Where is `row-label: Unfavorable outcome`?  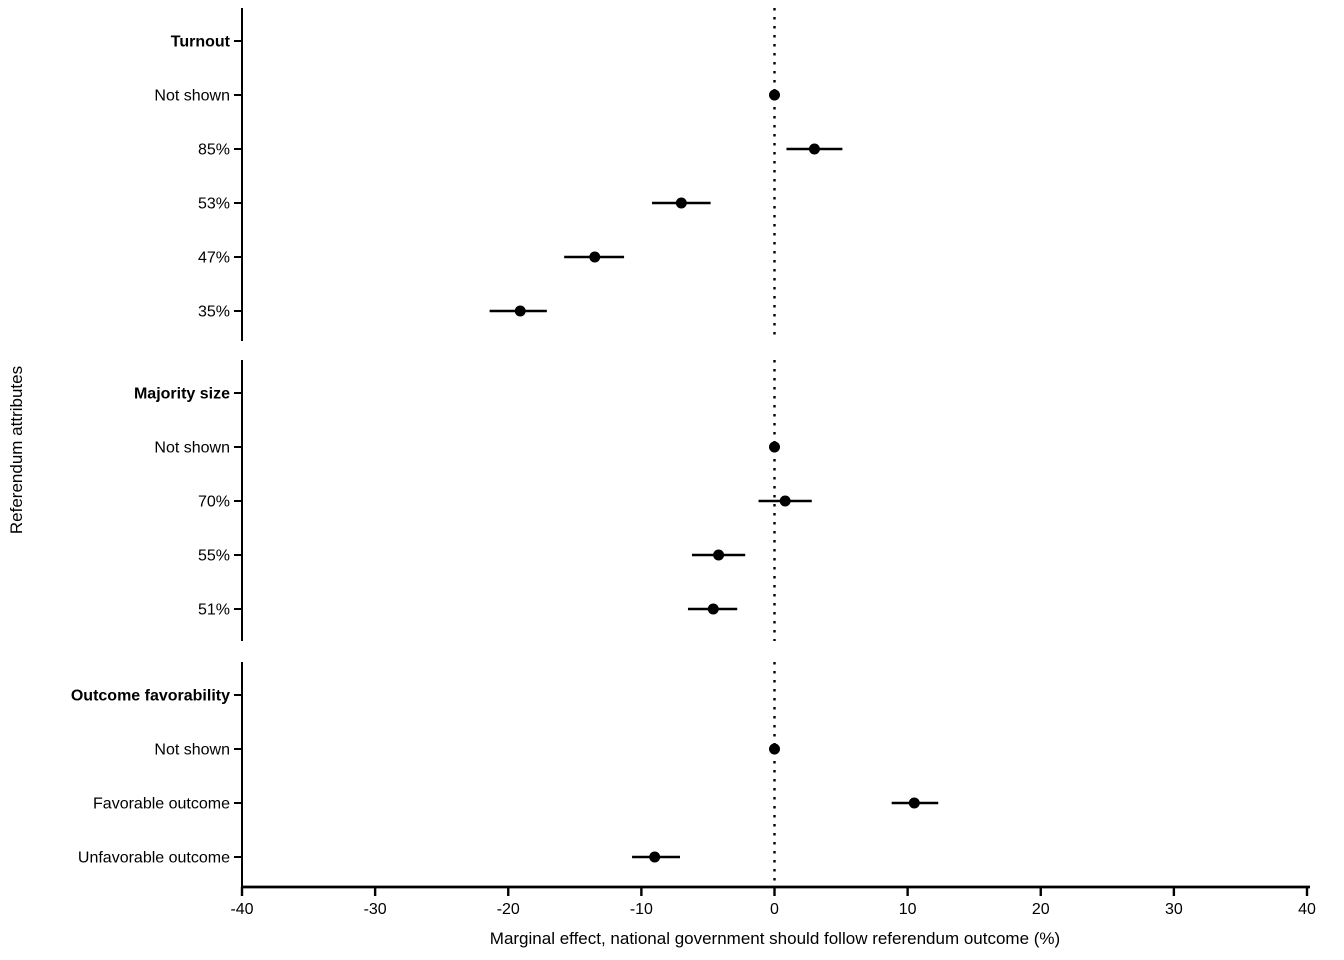
row-label: Unfavorable outcome is located at coordinates (154, 858).